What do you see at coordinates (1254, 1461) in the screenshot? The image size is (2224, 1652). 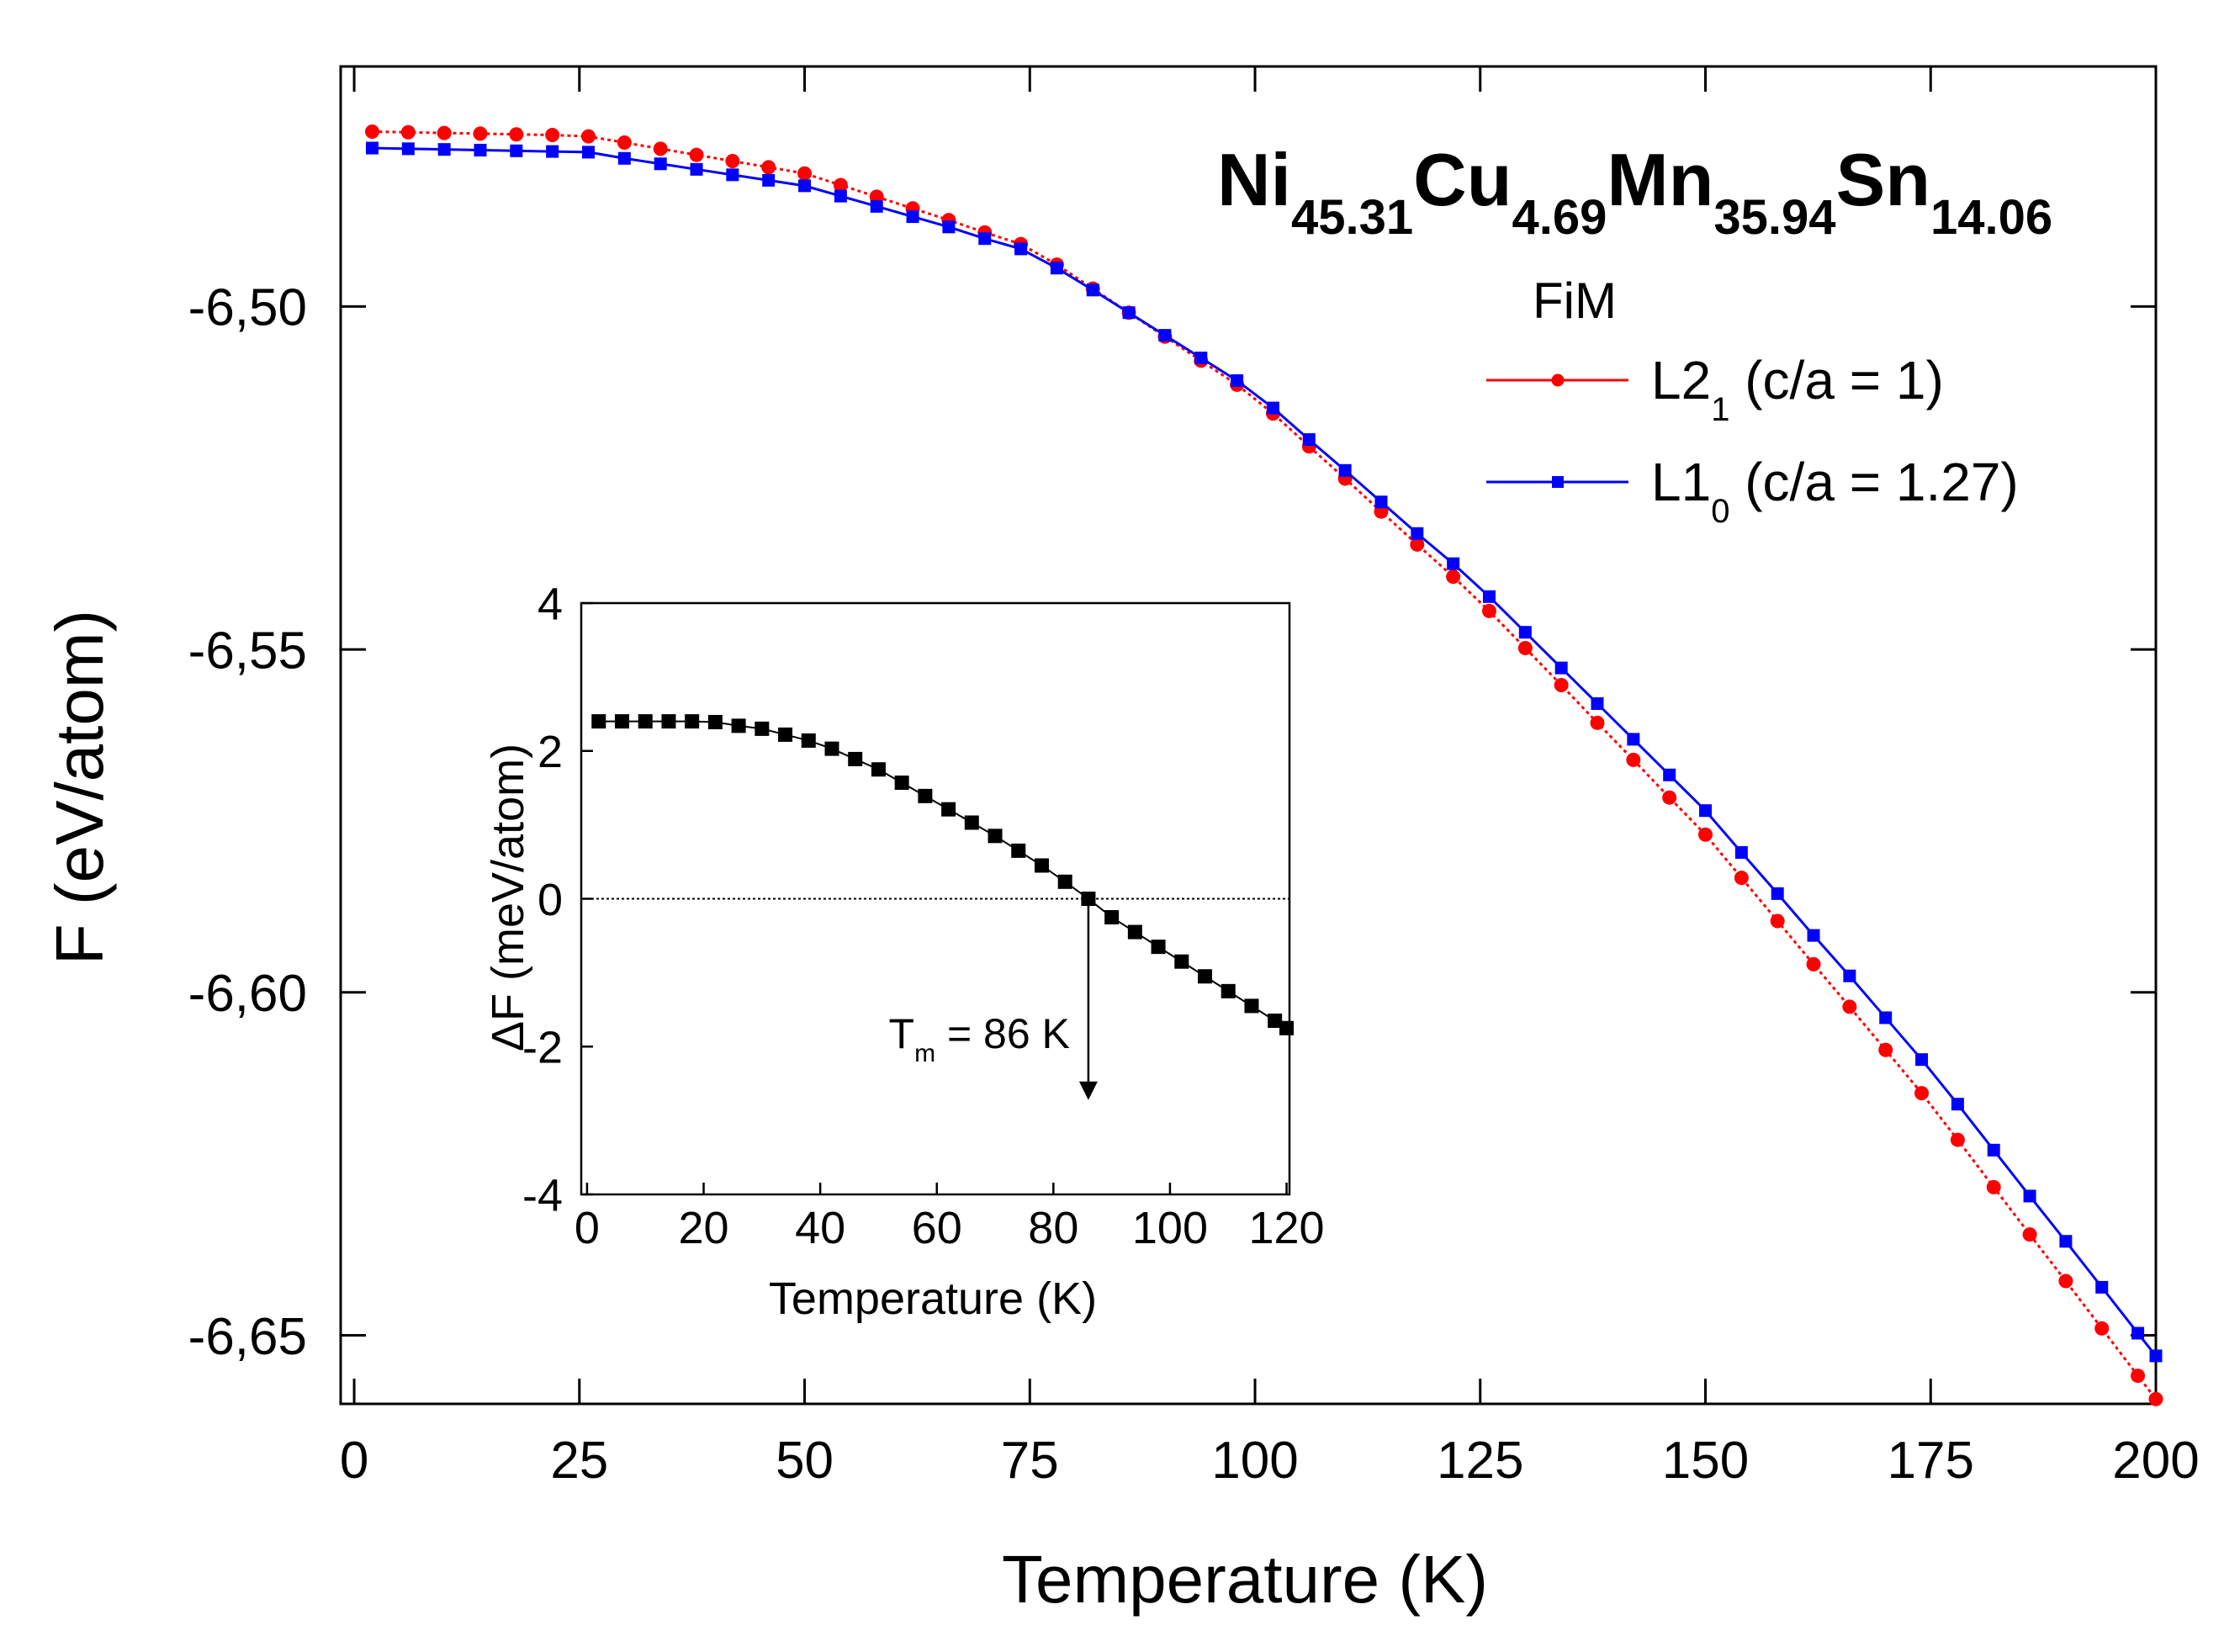 I see `x-tick-label: 100` at bounding box center [1254, 1461].